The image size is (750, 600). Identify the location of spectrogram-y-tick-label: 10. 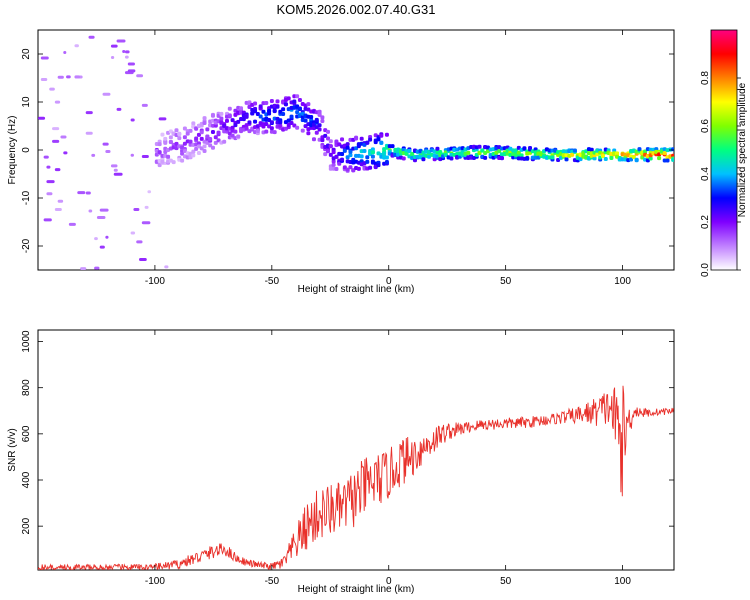
(26, 102).